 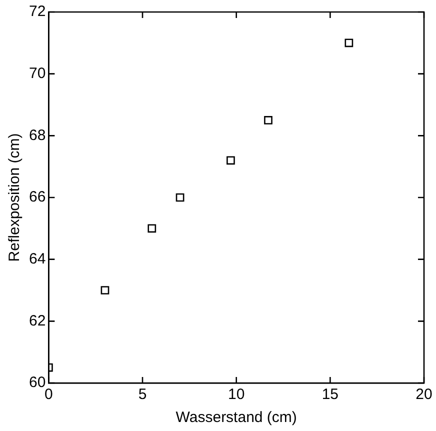 What do you see at coordinates (37, 259) in the screenshot?
I see `y-tick-label: 64` at bounding box center [37, 259].